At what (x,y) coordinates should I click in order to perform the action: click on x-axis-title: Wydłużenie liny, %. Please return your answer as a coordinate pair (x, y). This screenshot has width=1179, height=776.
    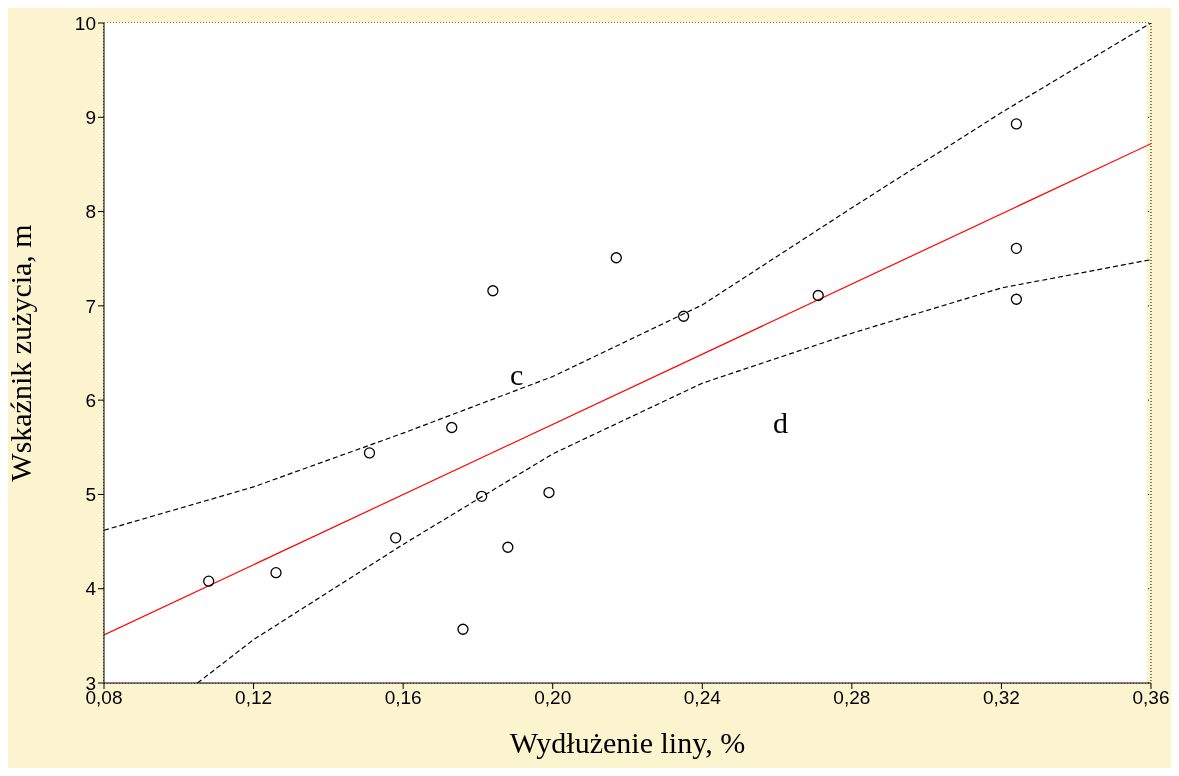
    Looking at the image, I should click on (627, 742).